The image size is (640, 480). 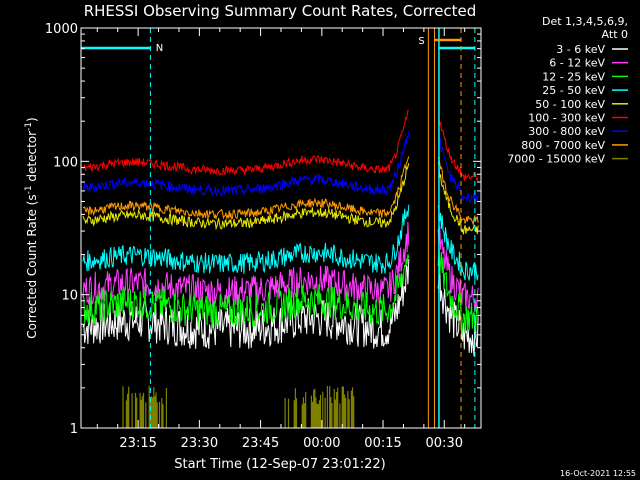 I want to click on legend-label: 800 - 7000 keV, so click(x=563, y=145).